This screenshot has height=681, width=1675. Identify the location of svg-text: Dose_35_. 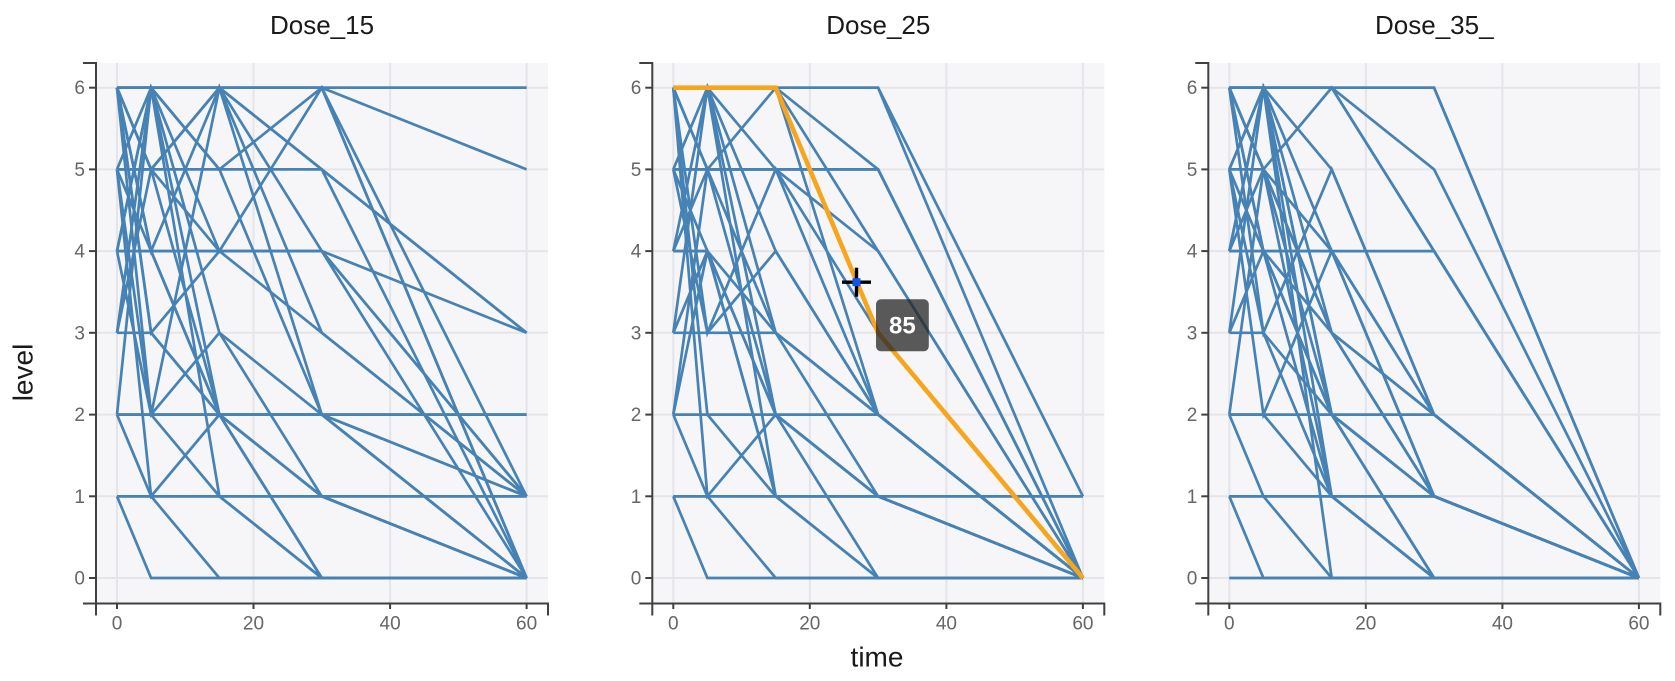
(1434, 25).